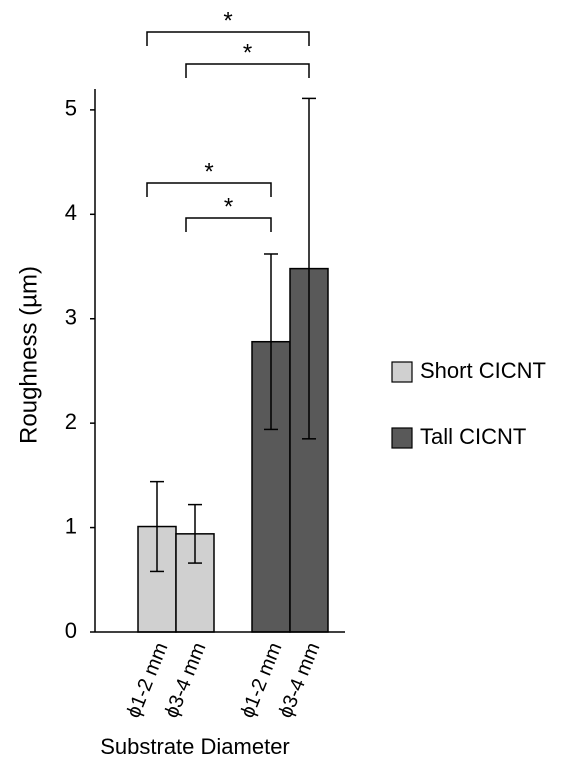 The image size is (577, 770). What do you see at coordinates (195, 746) in the screenshot?
I see `x-axis-label: Substrate Diameter` at bounding box center [195, 746].